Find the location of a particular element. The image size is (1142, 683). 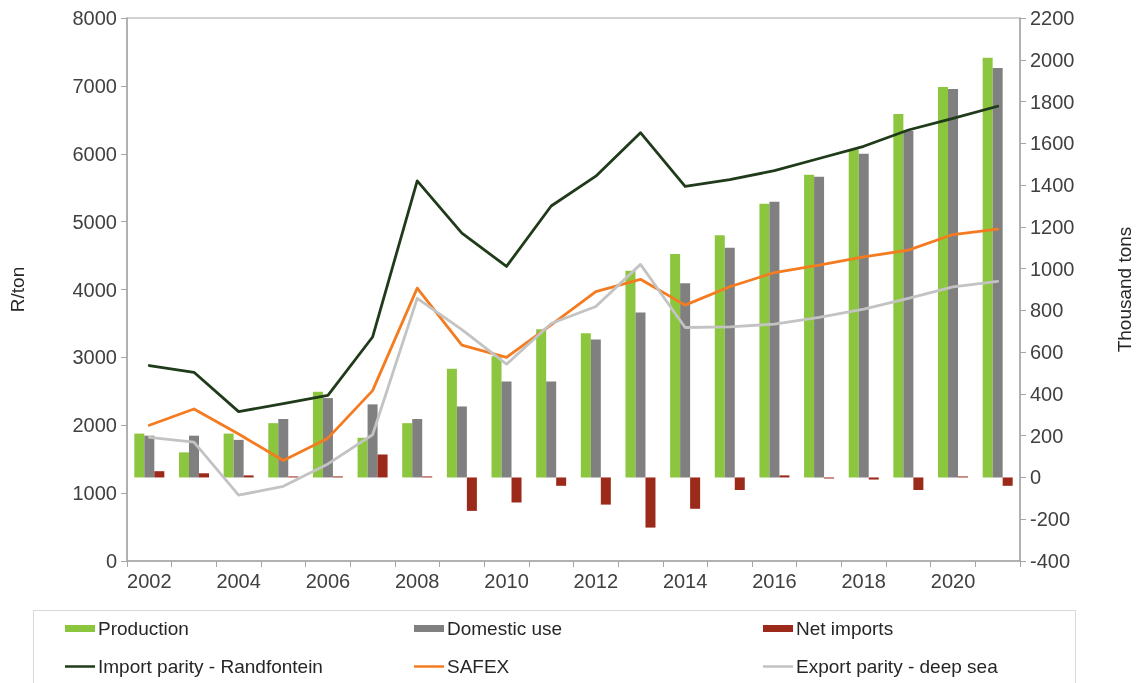

y2-tick-label: -400 is located at coordinates (1050, 561).